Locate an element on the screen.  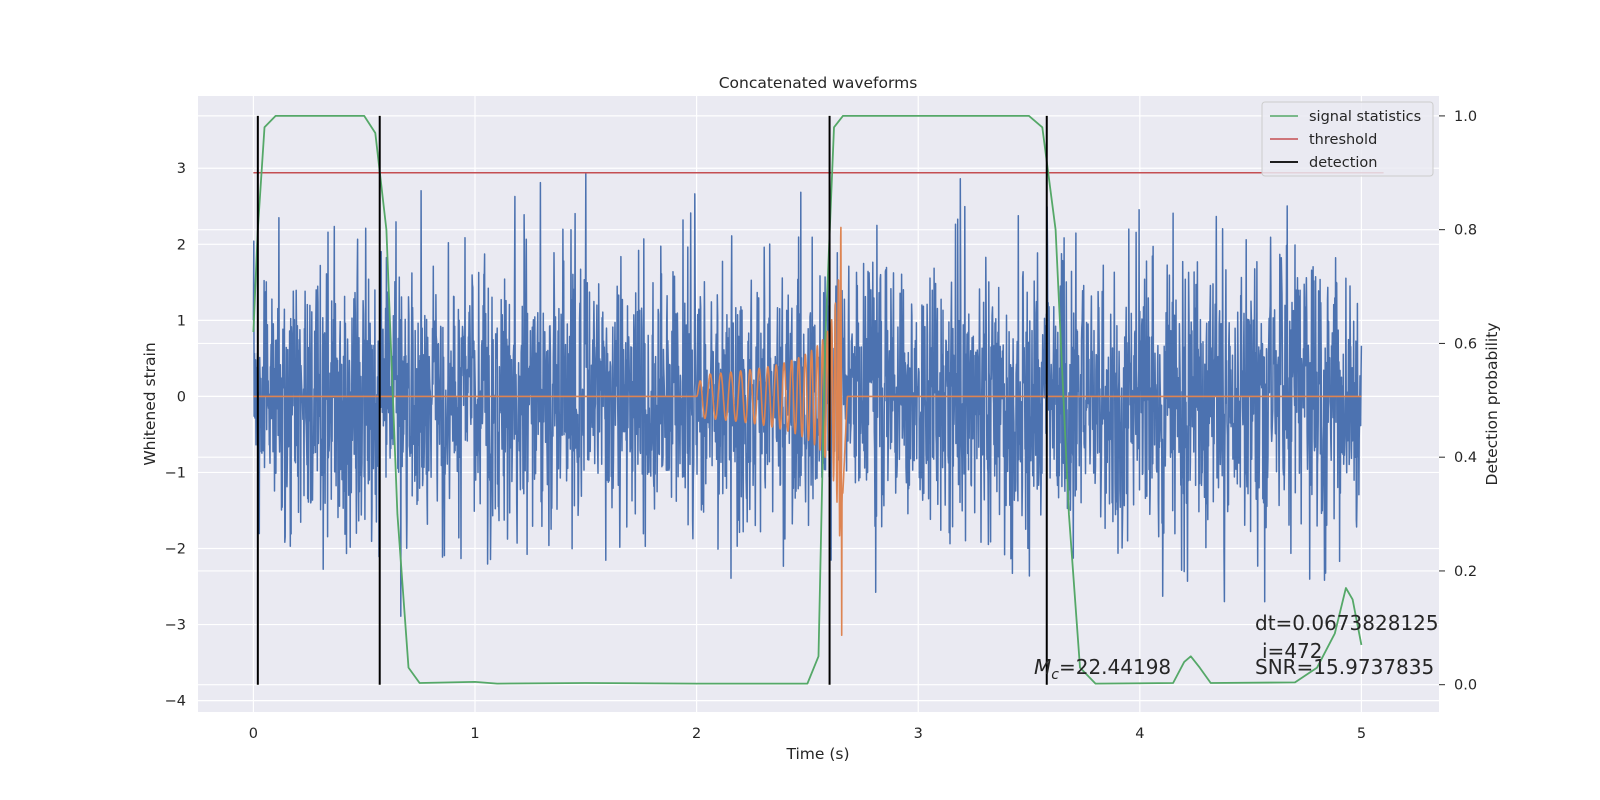
mc-value: =22.44198 is located at coordinates (1115, 667).